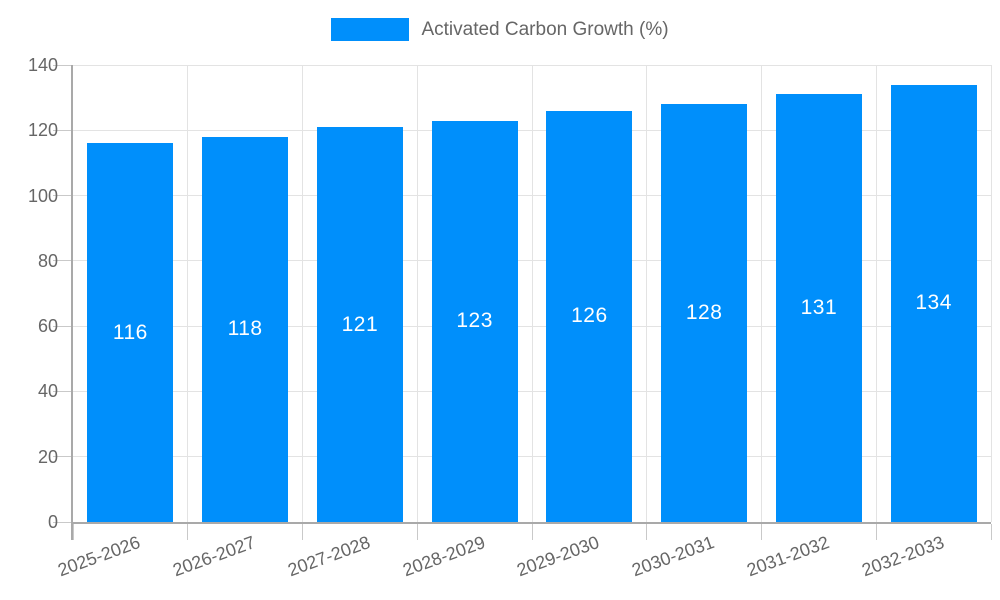 The image size is (1000, 600). I want to click on legend-label: Activated Carbon Growth (%), so click(545, 29).